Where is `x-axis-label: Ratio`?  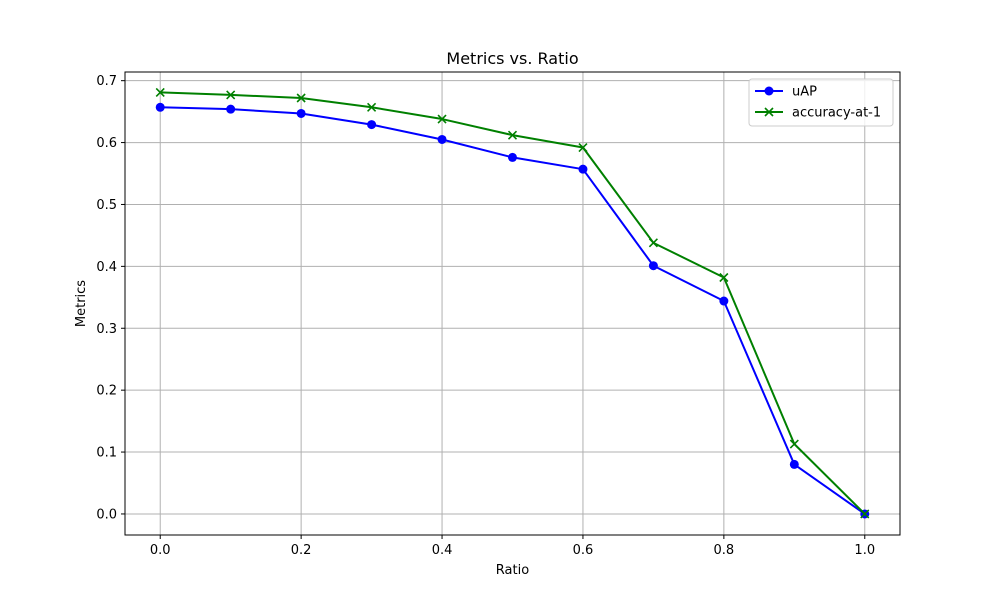
x-axis-label: Ratio is located at coordinates (512, 570).